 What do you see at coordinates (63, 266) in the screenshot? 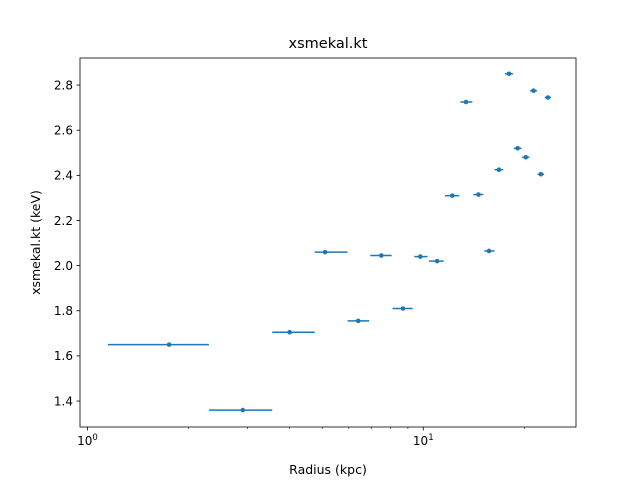
I see `y-tick-label: 2.0` at bounding box center [63, 266].